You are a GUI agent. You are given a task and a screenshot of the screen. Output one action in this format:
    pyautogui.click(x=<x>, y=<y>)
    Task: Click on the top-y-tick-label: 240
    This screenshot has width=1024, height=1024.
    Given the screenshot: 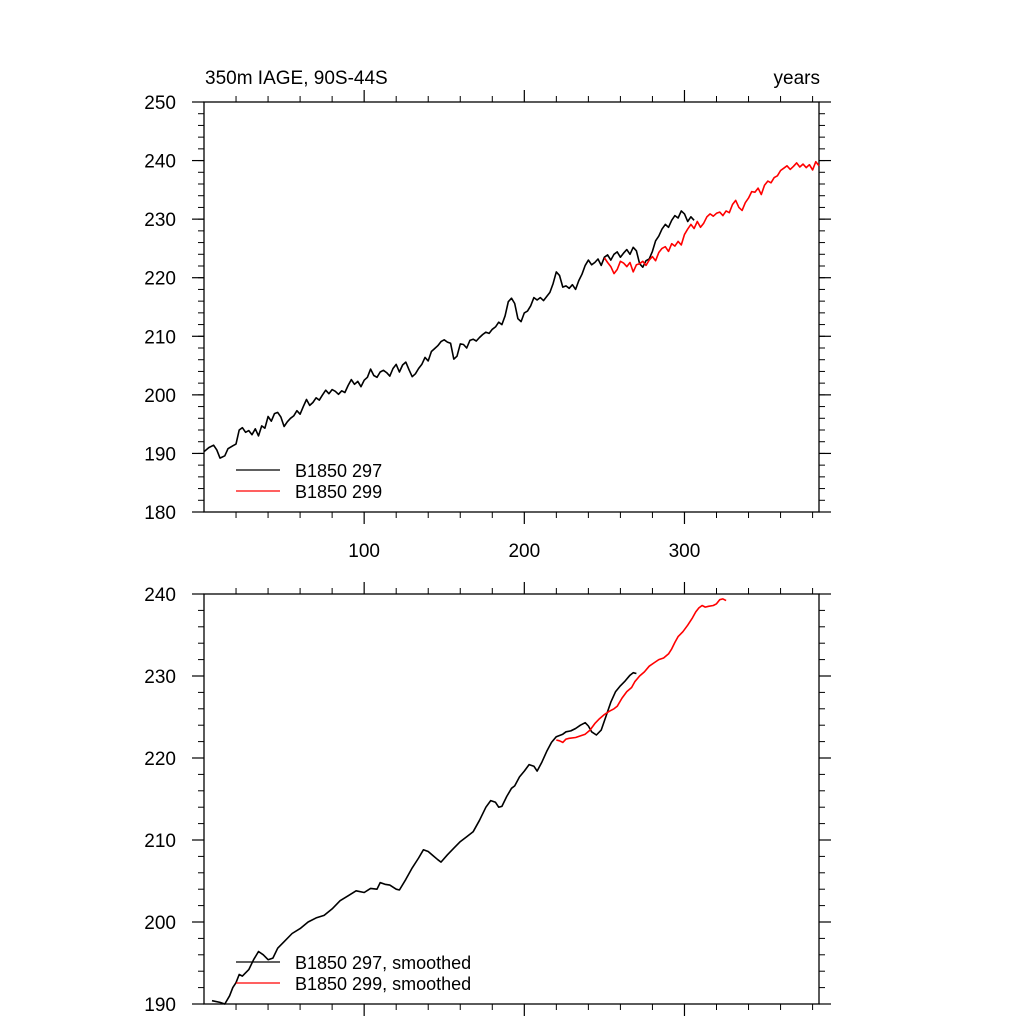 What is the action you would take?
    pyautogui.click(x=160, y=162)
    